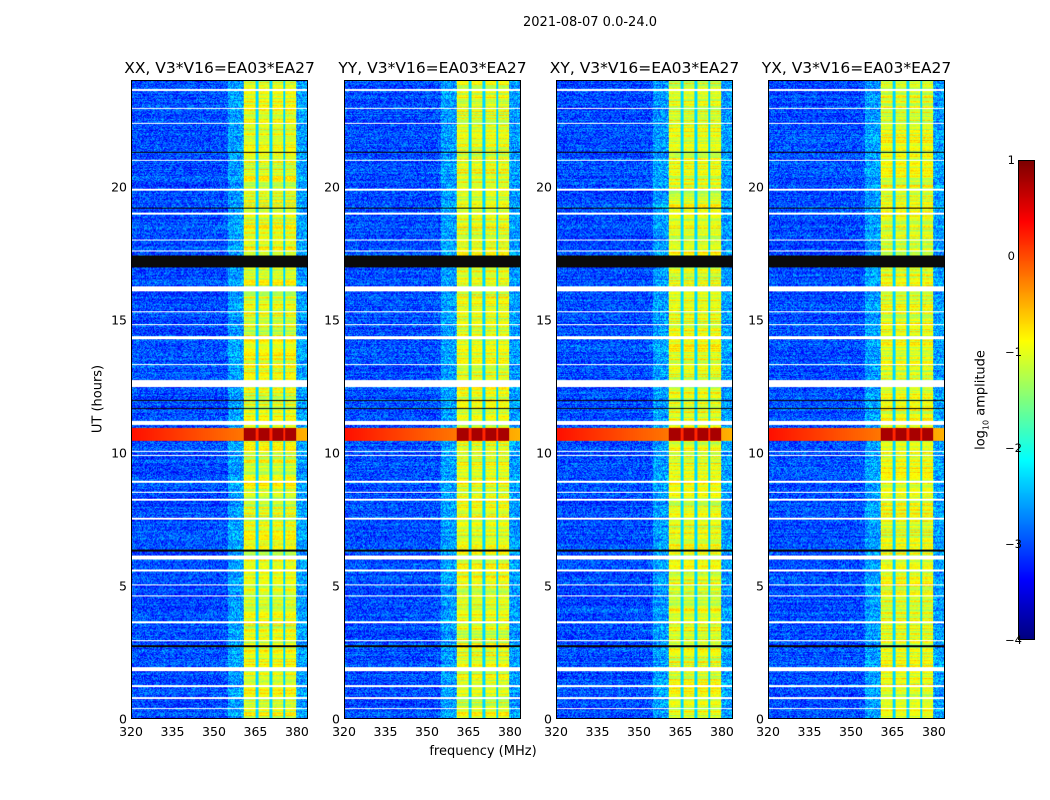 Image resolution: width=1050 pixels, height=800 pixels. I want to click on colorbar-tick-label: −4, so click(1013, 640).